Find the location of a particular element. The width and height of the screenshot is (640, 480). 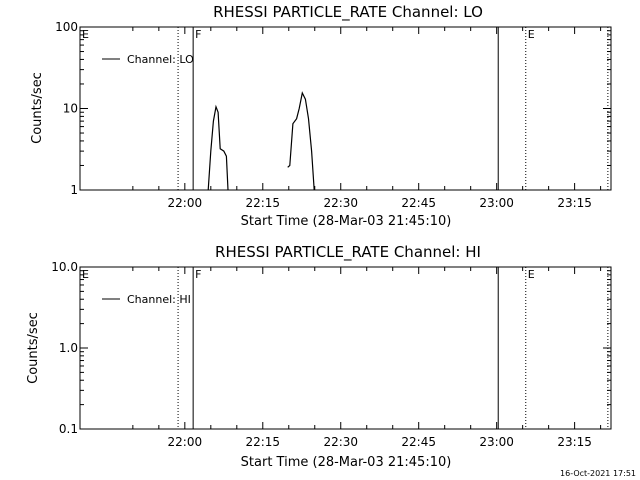

y-tick-label: 1.0 is located at coordinates (68, 348).